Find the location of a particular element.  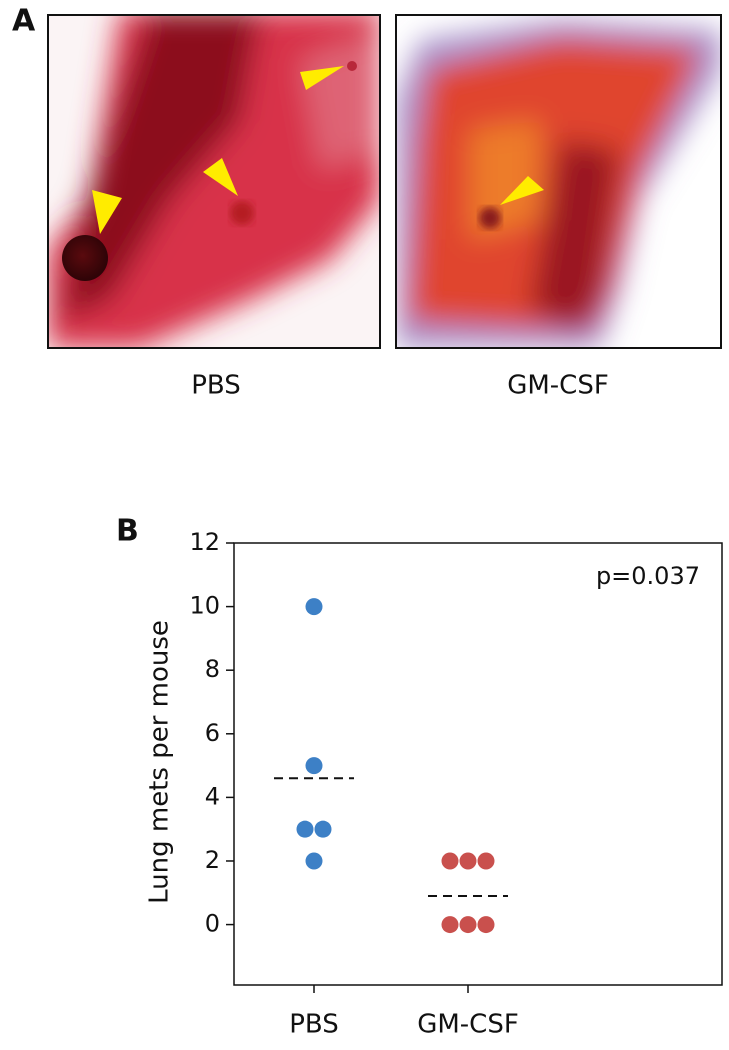

y-axis-label: Lung mets per mouse is located at coordinates (160, 762).